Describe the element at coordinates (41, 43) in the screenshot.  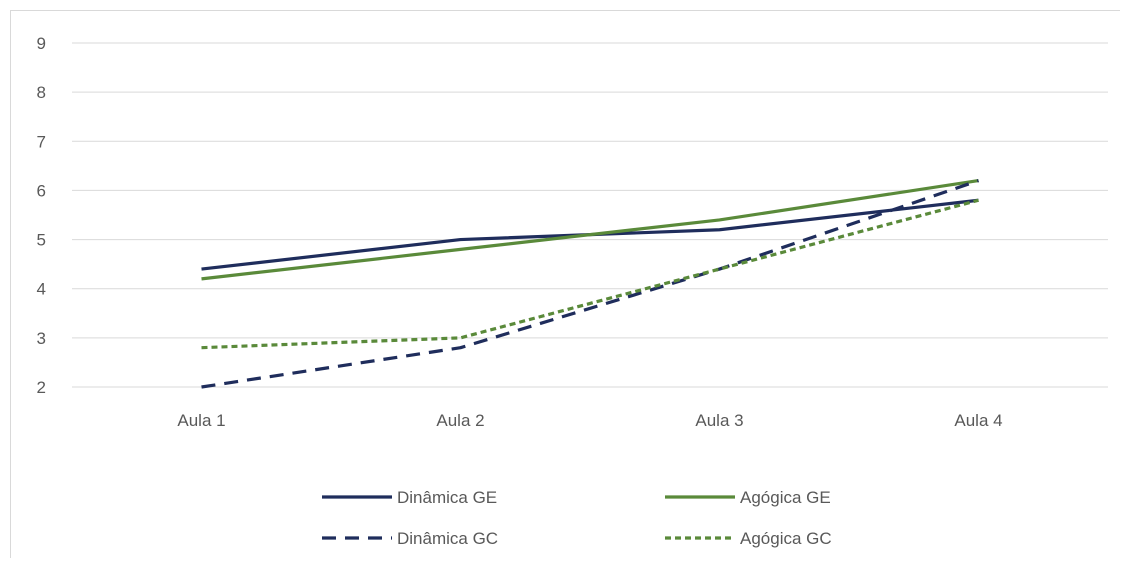
I see `y-tick-label: 9` at that location.